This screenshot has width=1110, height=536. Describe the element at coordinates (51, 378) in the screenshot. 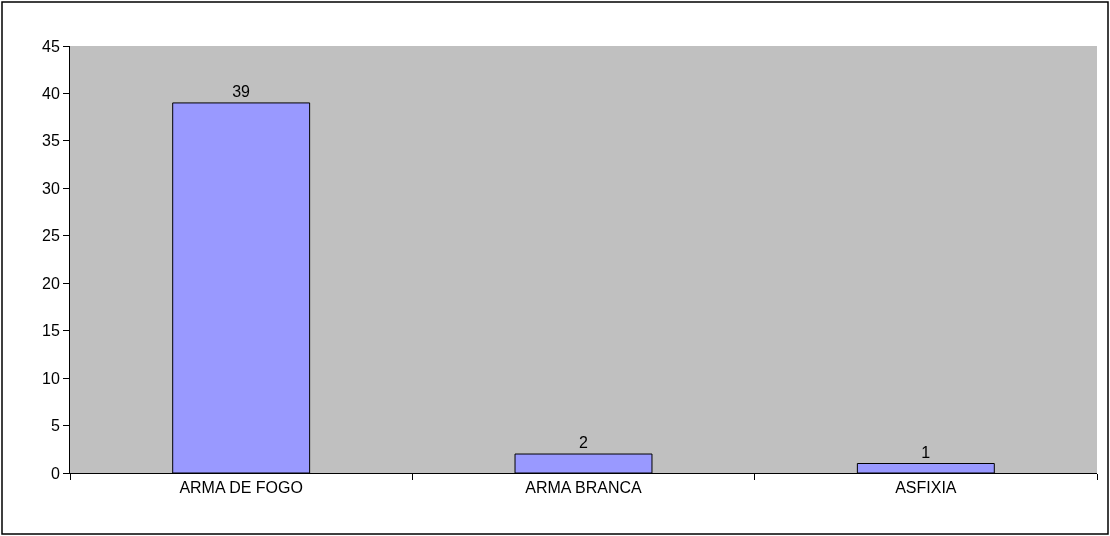

I see `y-tick-label: 10` at that location.